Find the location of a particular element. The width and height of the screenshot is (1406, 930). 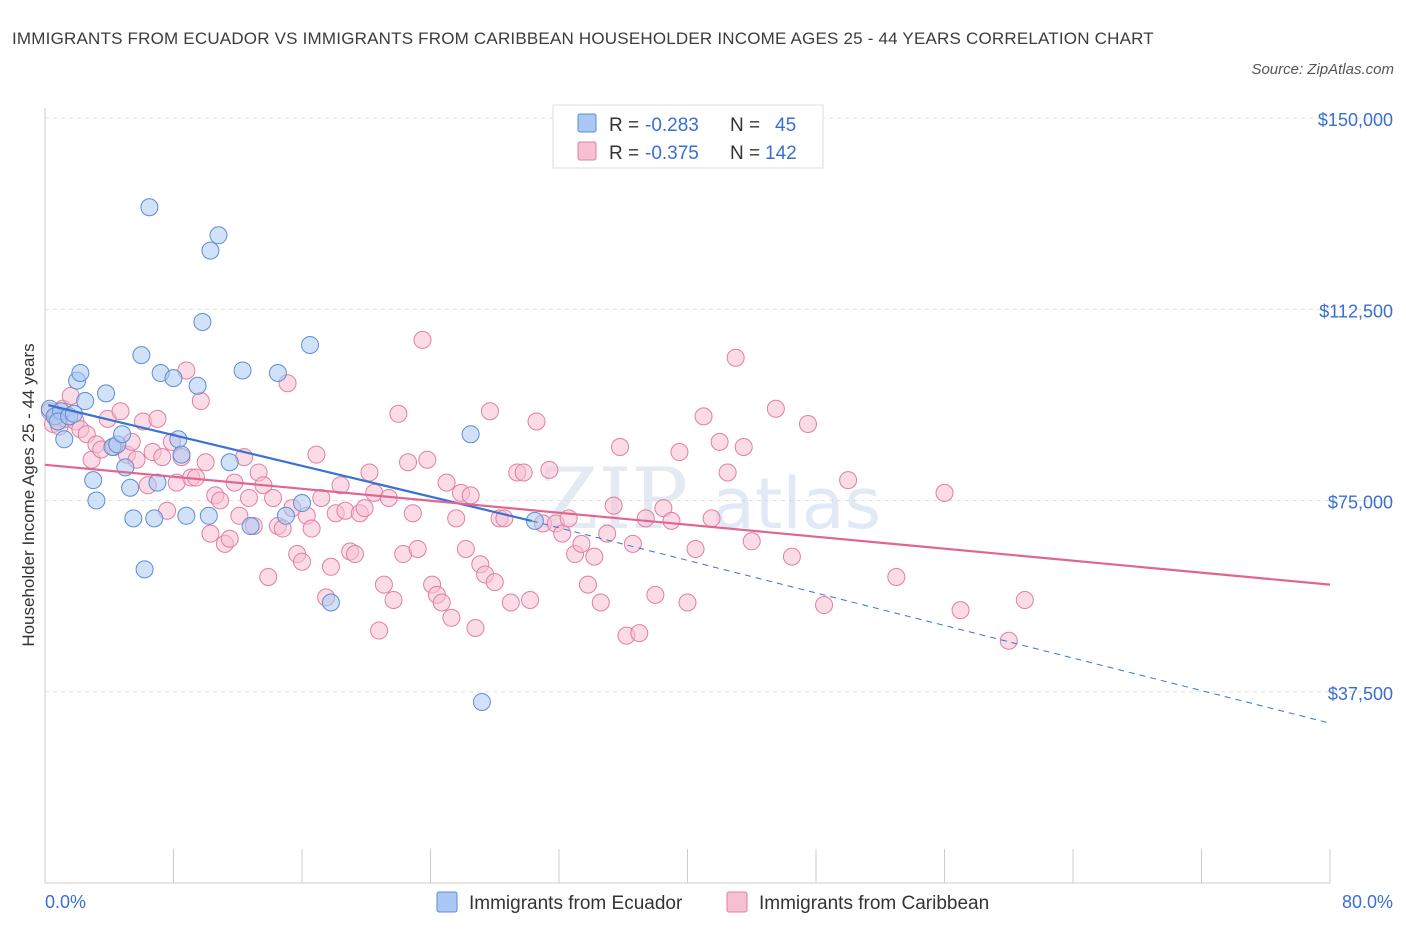

stats-caribbean-r-label: R = is located at coordinates (624, 153).